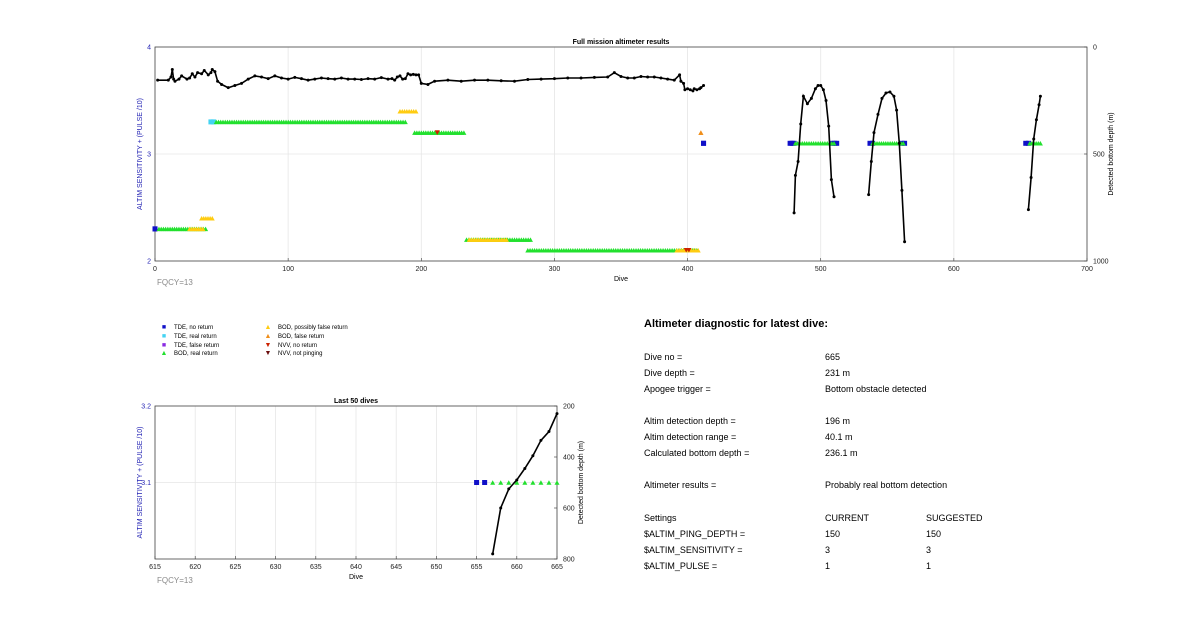 The height and width of the screenshot is (628, 1200). I want to click on x-tick-label: 635, so click(316, 567).